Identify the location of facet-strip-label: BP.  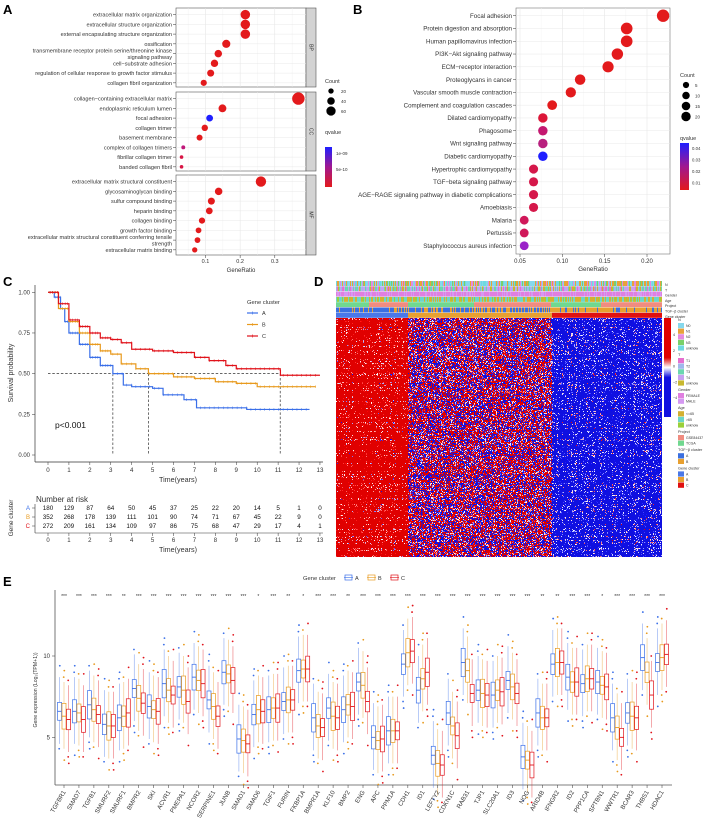
(311, 47).